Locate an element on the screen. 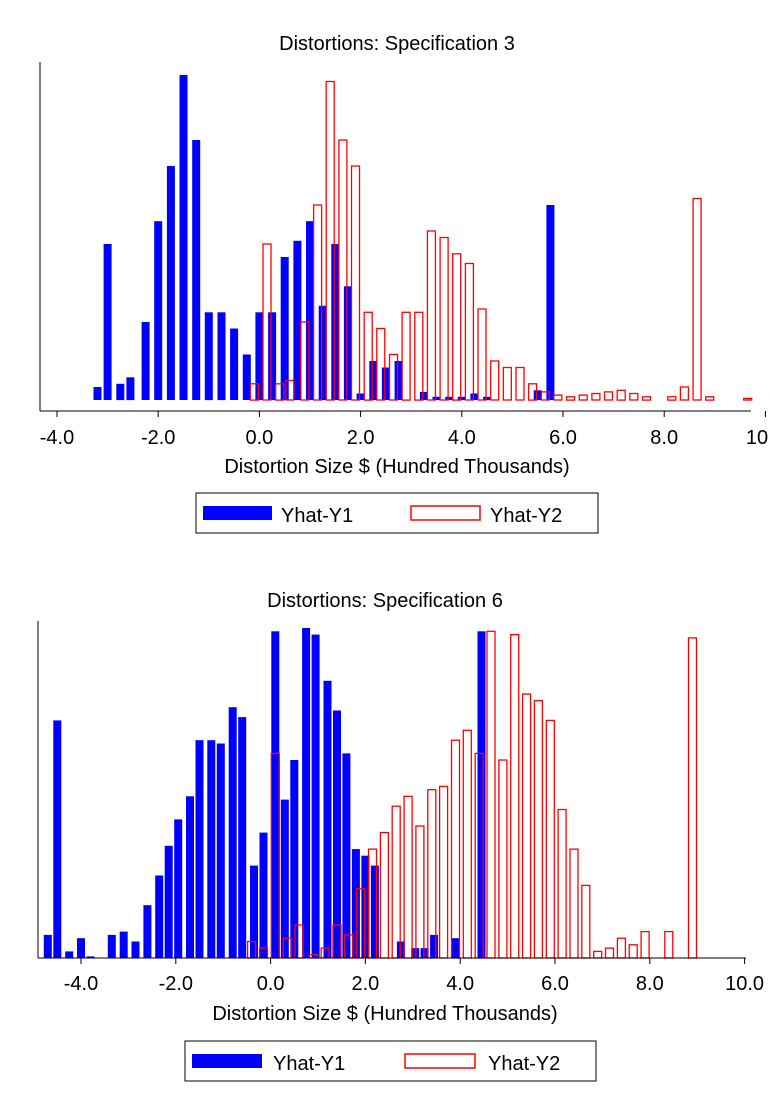 This screenshot has width=769, height=1112. legend-swatch-yhat-y1 is located at coordinates (227, 1061).